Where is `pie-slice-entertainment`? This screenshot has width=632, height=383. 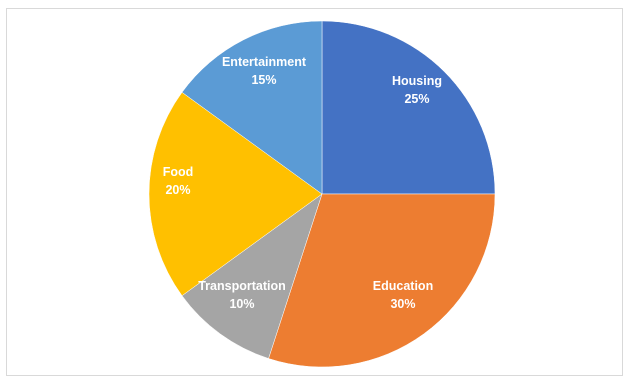
pie-slice-entertainment is located at coordinates (252, 107).